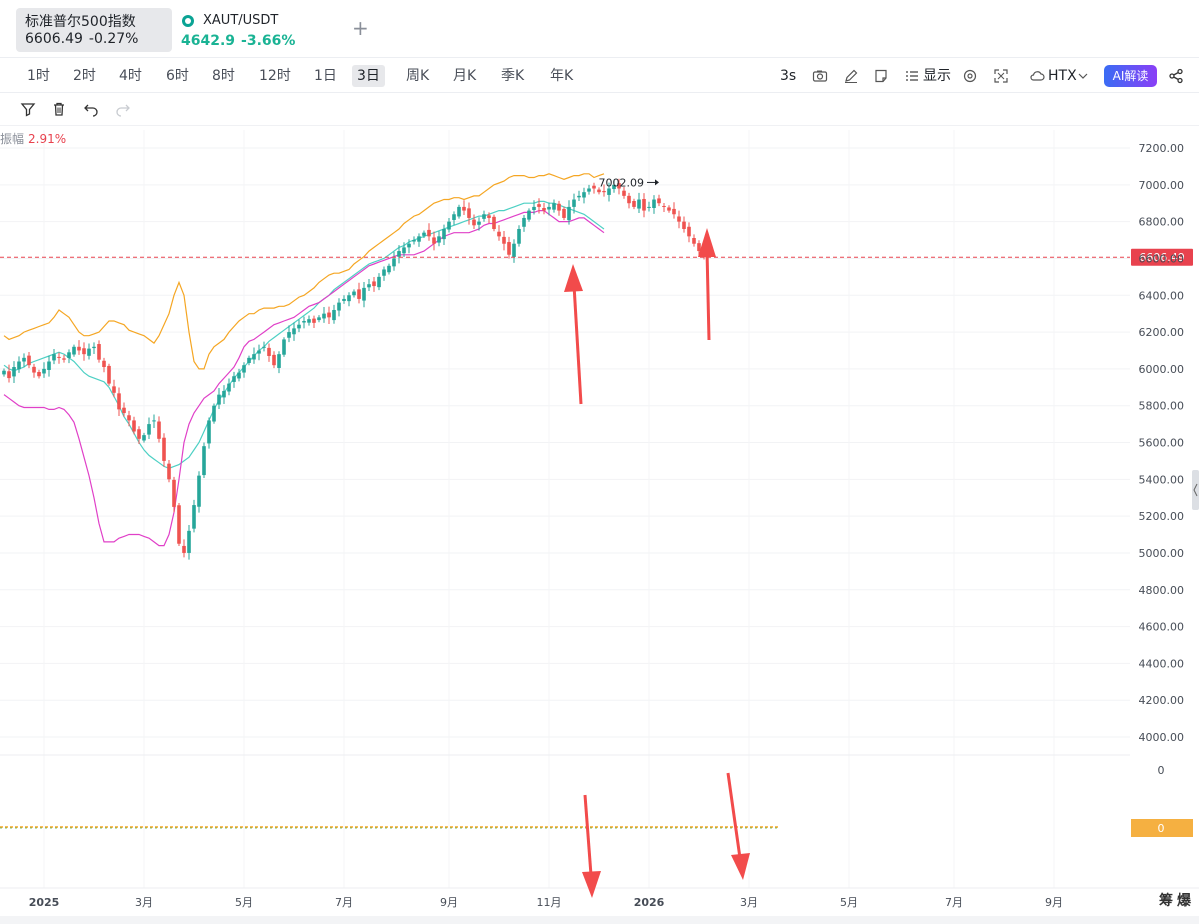 The image size is (1199, 924). I want to click on x-tick-label: 3月, so click(749, 902).